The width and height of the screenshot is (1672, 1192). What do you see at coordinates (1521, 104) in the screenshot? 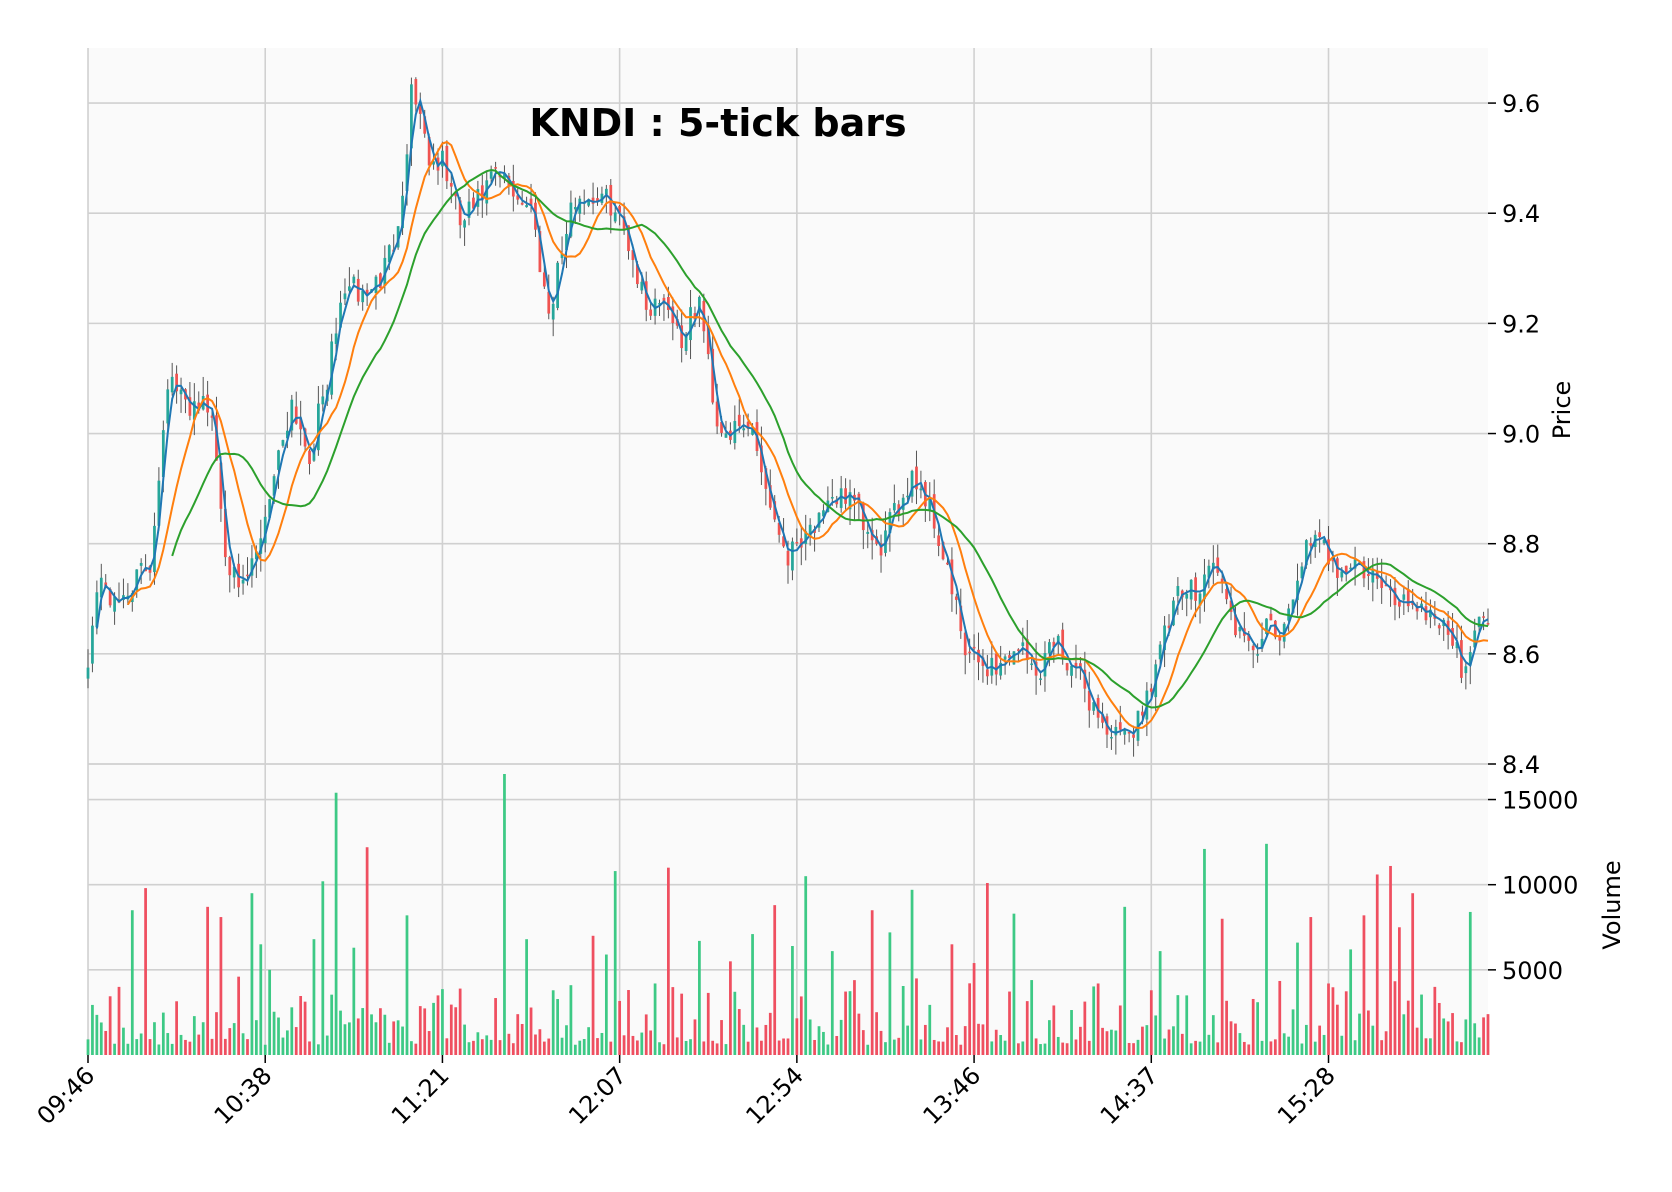
I see `price-tick-label: 9.6` at bounding box center [1521, 104].